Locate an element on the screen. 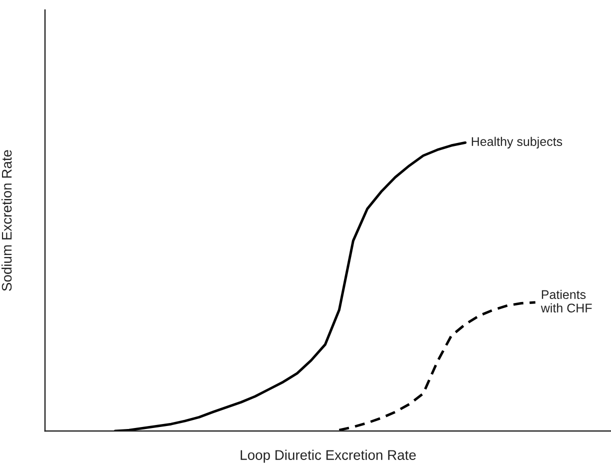  y-axis-title: Sodium Excretion Rate is located at coordinates (6, 220).